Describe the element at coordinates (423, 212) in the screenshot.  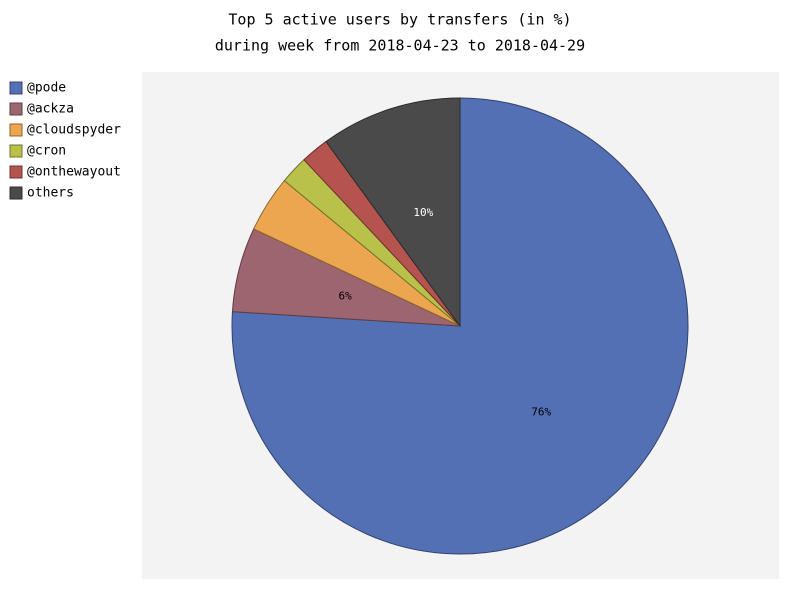
I see `slice-label: 10%` at that location.